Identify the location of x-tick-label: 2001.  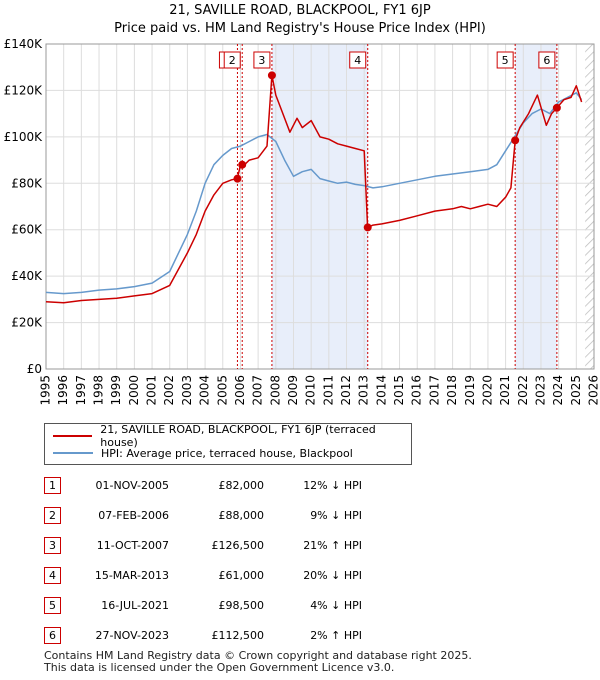
(152, 390).